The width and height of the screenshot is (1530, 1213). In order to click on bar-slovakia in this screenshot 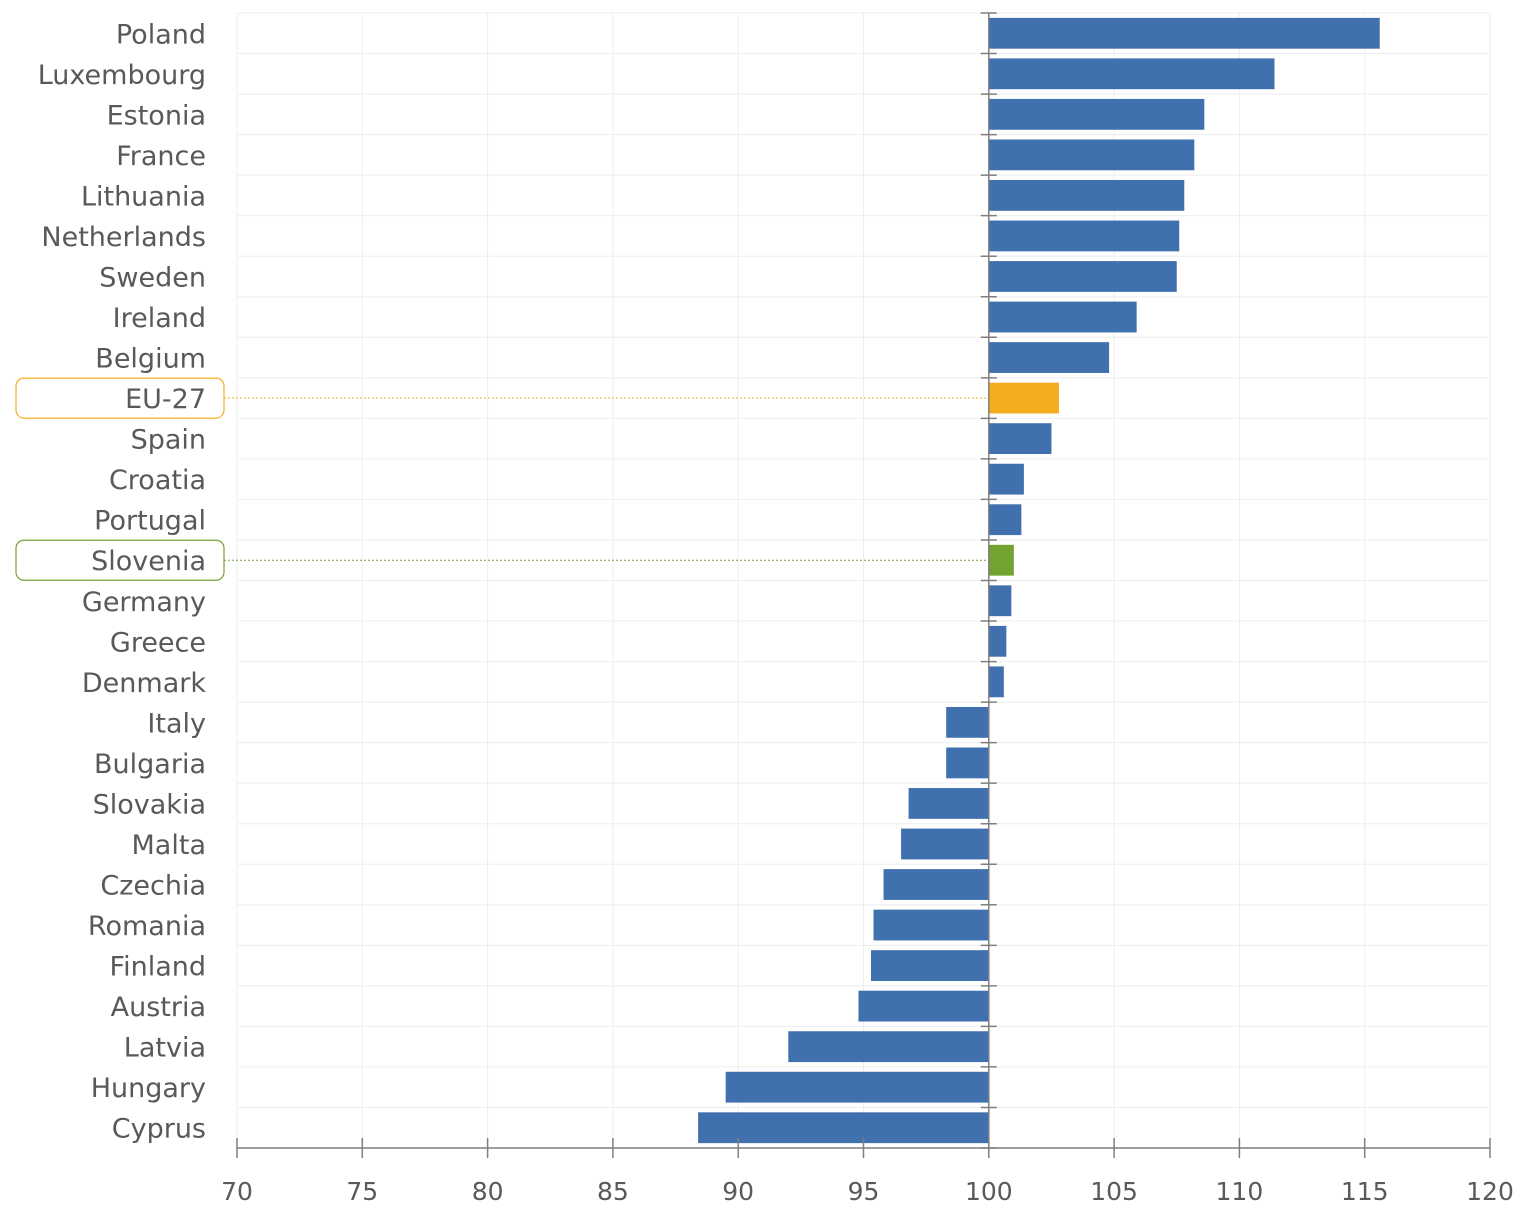, I will do `click(948, 803)`.